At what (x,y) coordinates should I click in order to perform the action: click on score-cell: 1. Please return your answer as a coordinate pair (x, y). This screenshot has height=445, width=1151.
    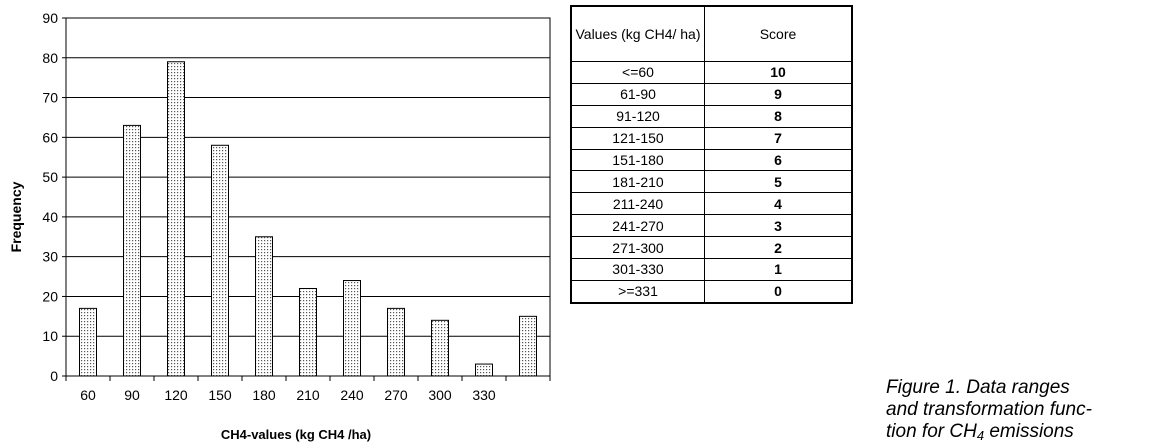
    Looking at the image, I should click on (778, 269).